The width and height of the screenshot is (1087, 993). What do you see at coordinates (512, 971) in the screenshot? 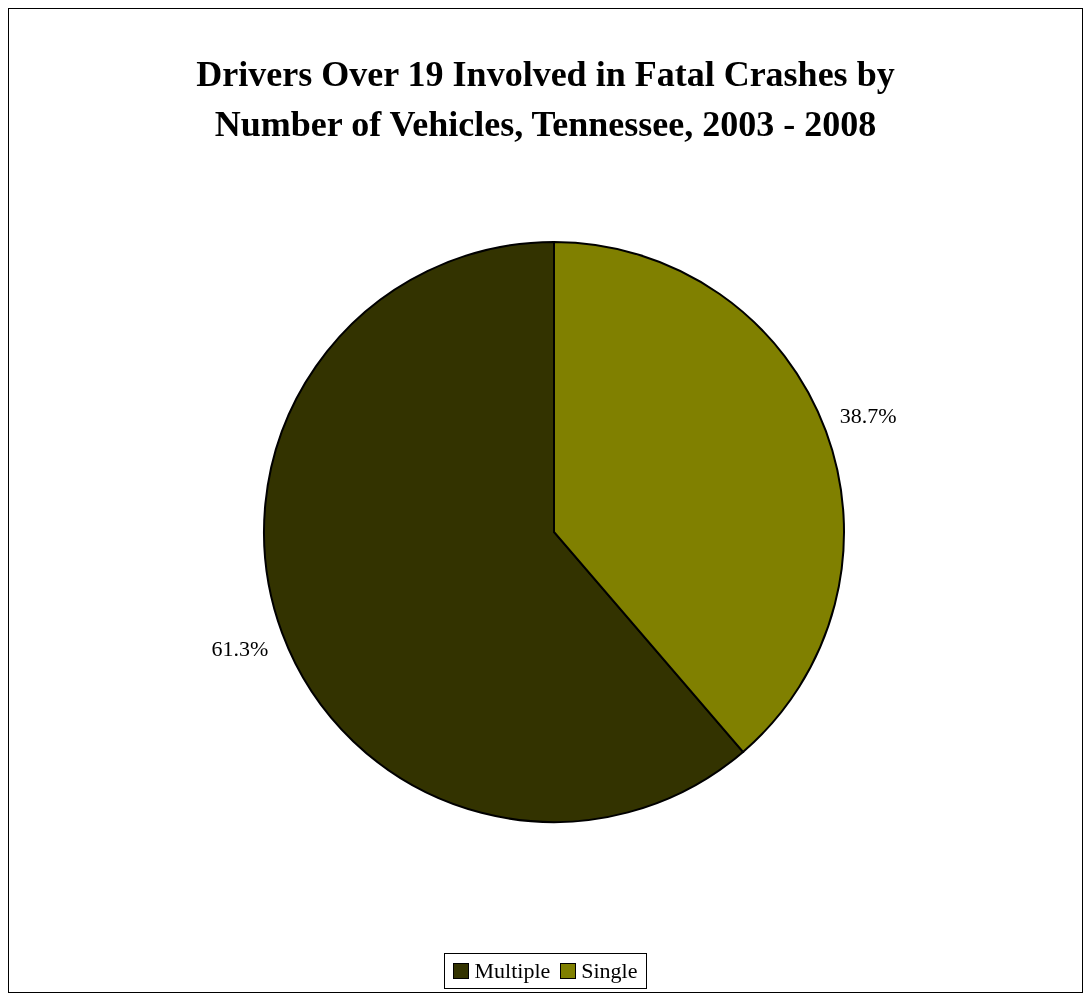
I see `legend-label: Multiple` at bounding box center [512, 971].